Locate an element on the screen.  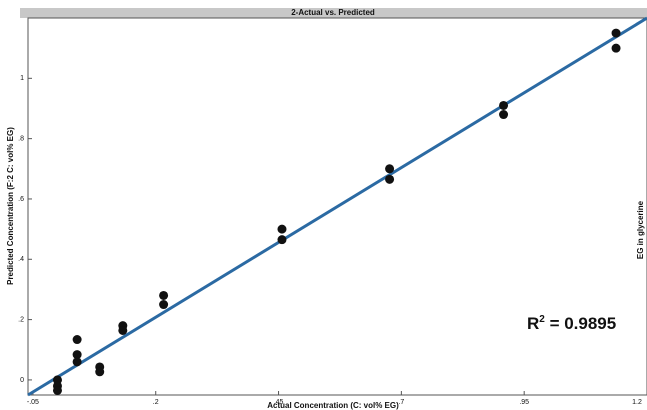
x-tick-label: .45 is located at coordinates (279, 402).